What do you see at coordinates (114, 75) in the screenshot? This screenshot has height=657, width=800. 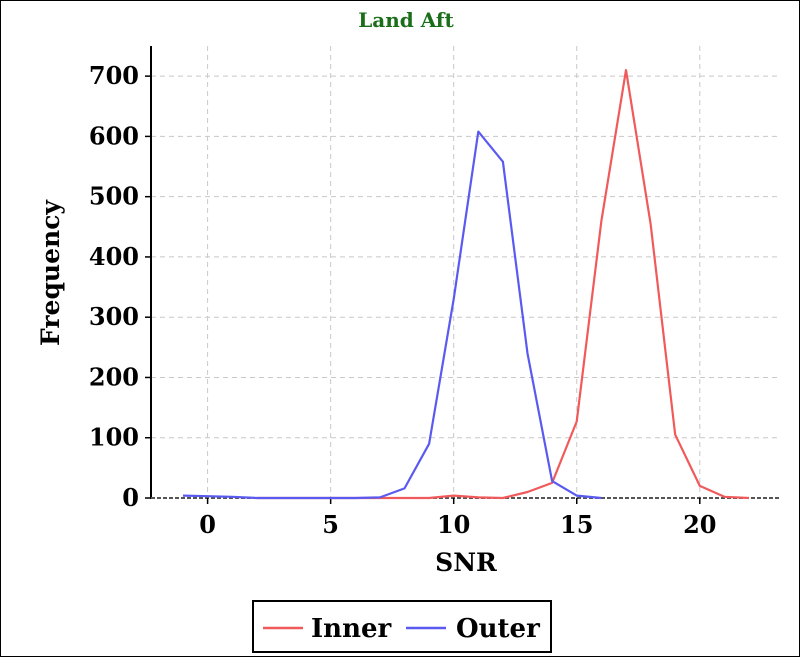 I see `y-tick-label: 700` at bounding box center [114, 75].